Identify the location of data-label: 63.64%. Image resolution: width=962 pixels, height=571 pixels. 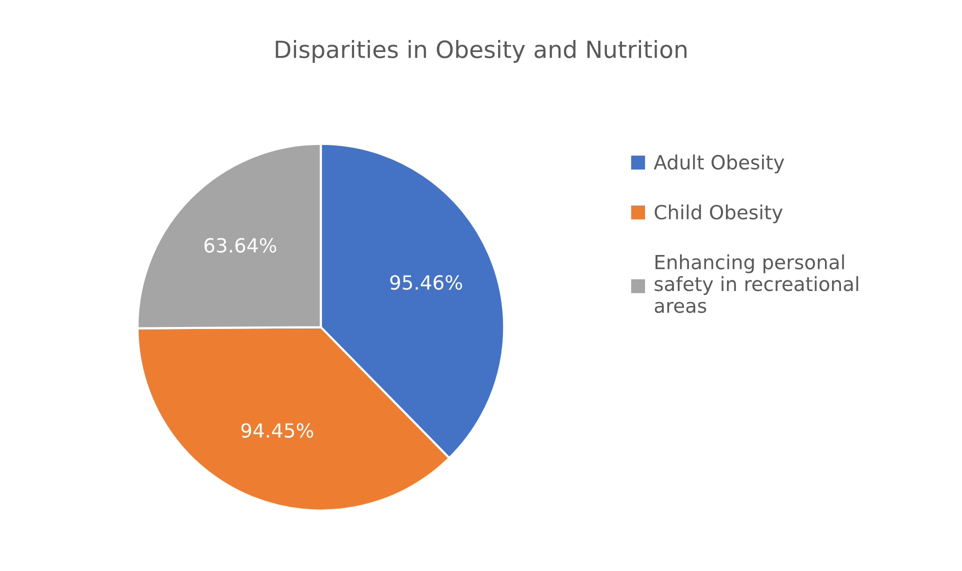
(240, 245).